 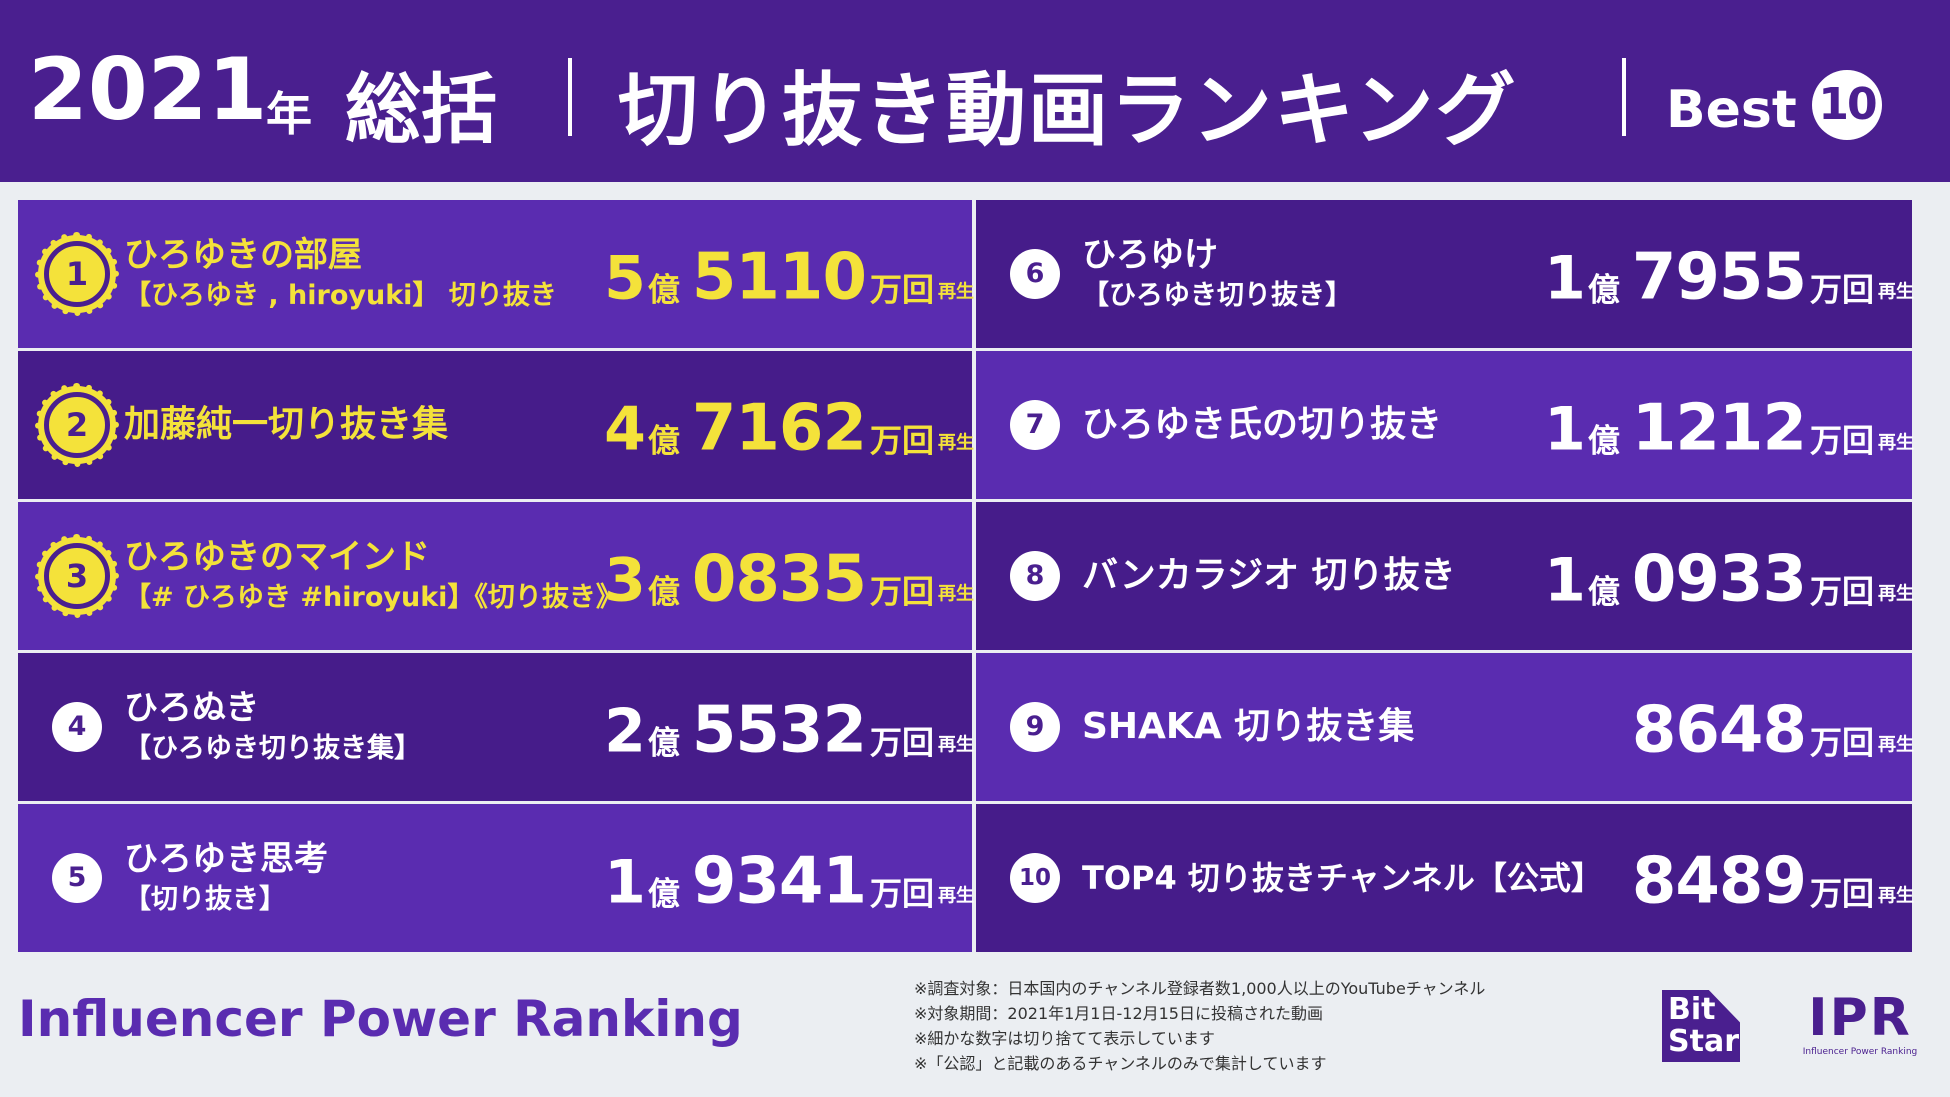 What do you see at coordinates (380, 1019) in the screenshot?
I see `footer-brand-title: Influencer Power Ranking` at bounding box center [380, 1019].